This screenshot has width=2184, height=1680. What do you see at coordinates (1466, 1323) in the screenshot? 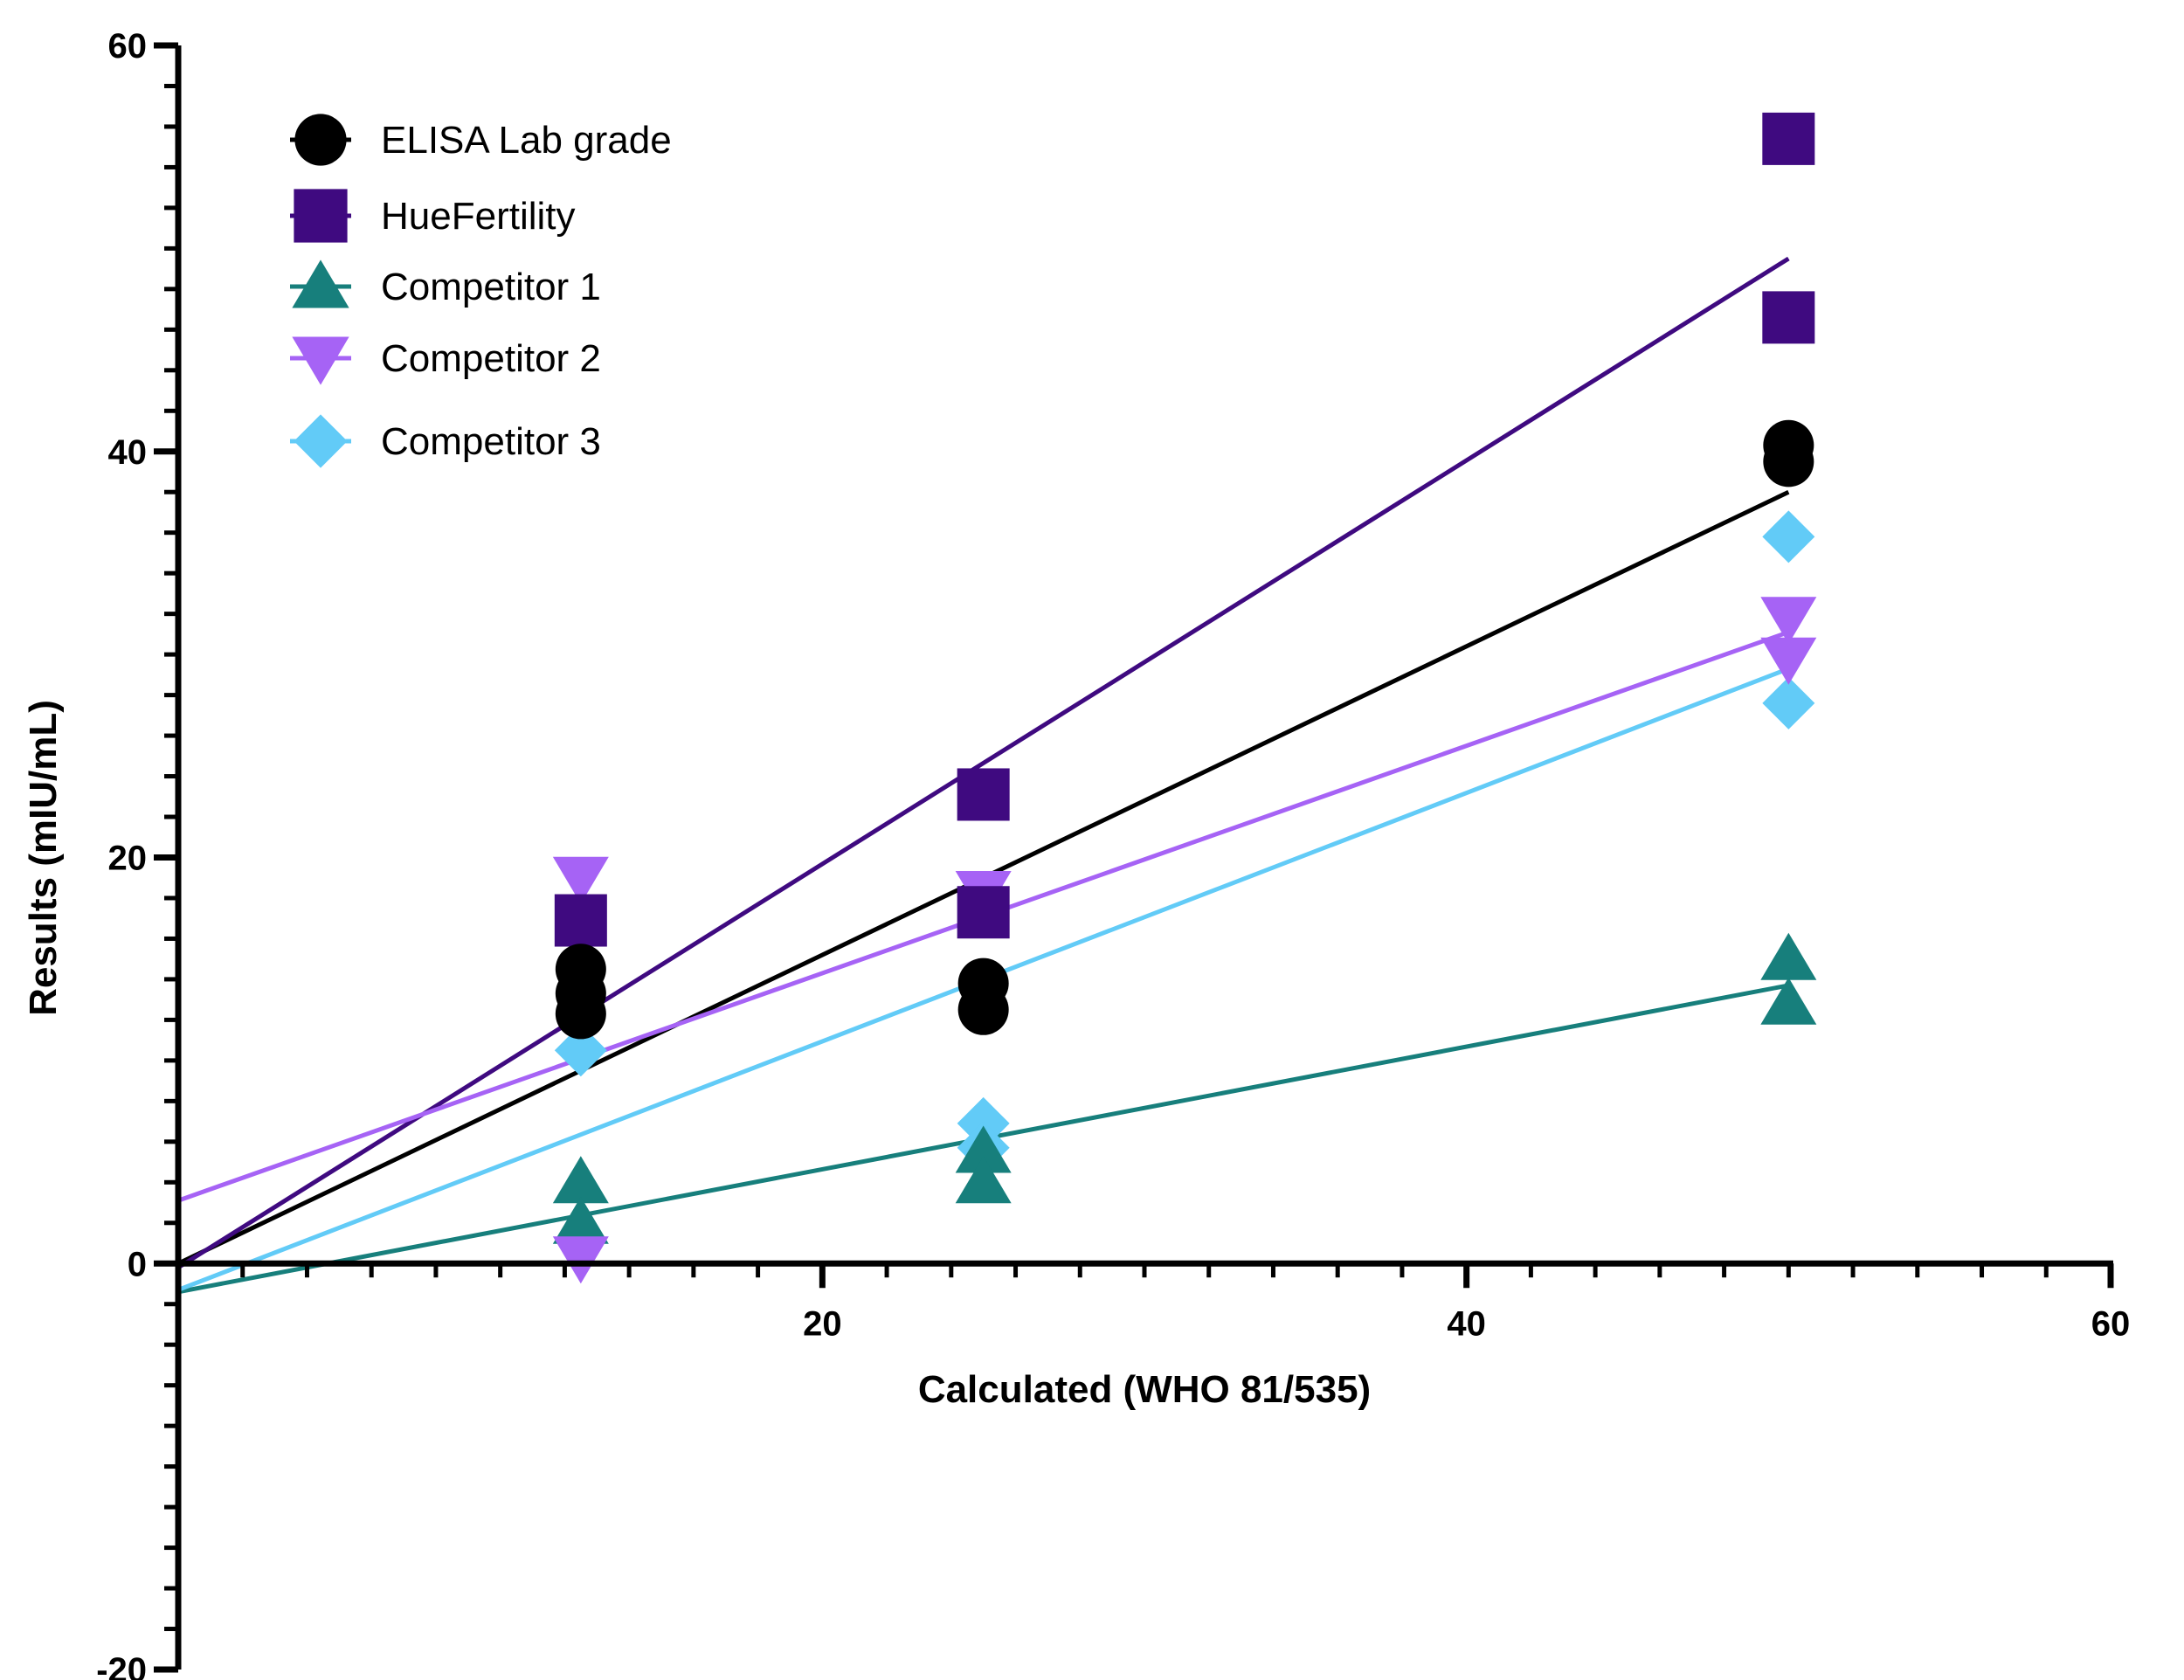
I see `x-tick-label: 40` at bounding box center [1466, 1323].